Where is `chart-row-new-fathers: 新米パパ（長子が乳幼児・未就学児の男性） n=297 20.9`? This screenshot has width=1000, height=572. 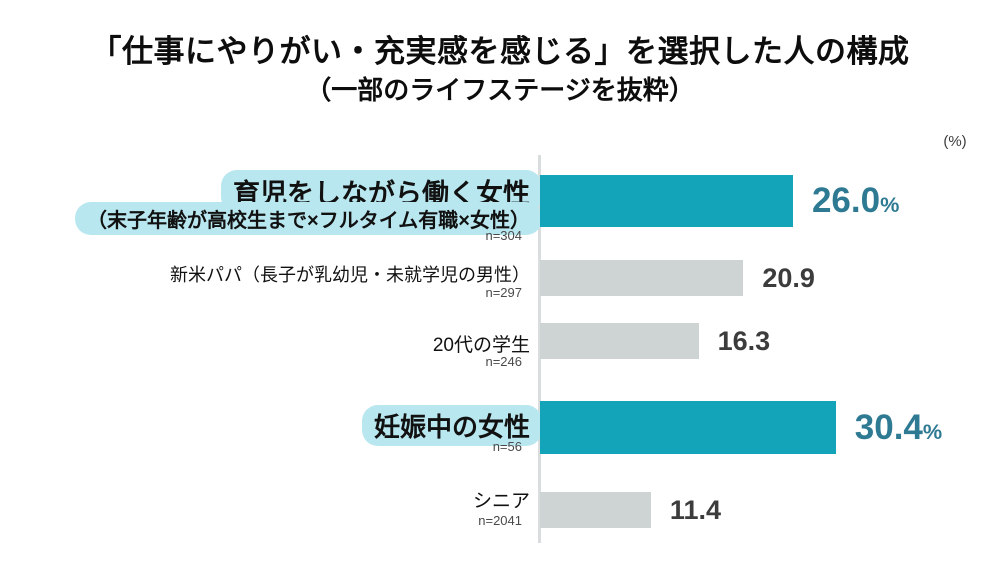 chart-row-new-fathers: 新米パパ（長子が乳幼児・未就学児の男性） n=297 20.9 is located at coordinates (500, 281).